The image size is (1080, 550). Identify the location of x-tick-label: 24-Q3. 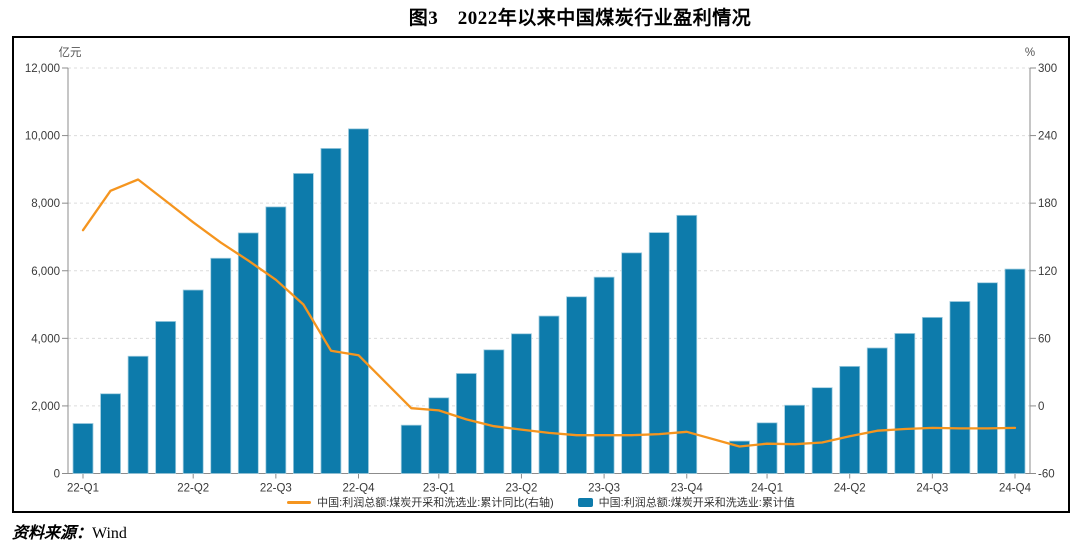
(932, 489).